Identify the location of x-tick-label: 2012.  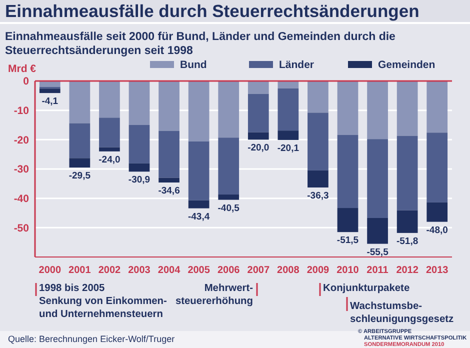
(407, 270).